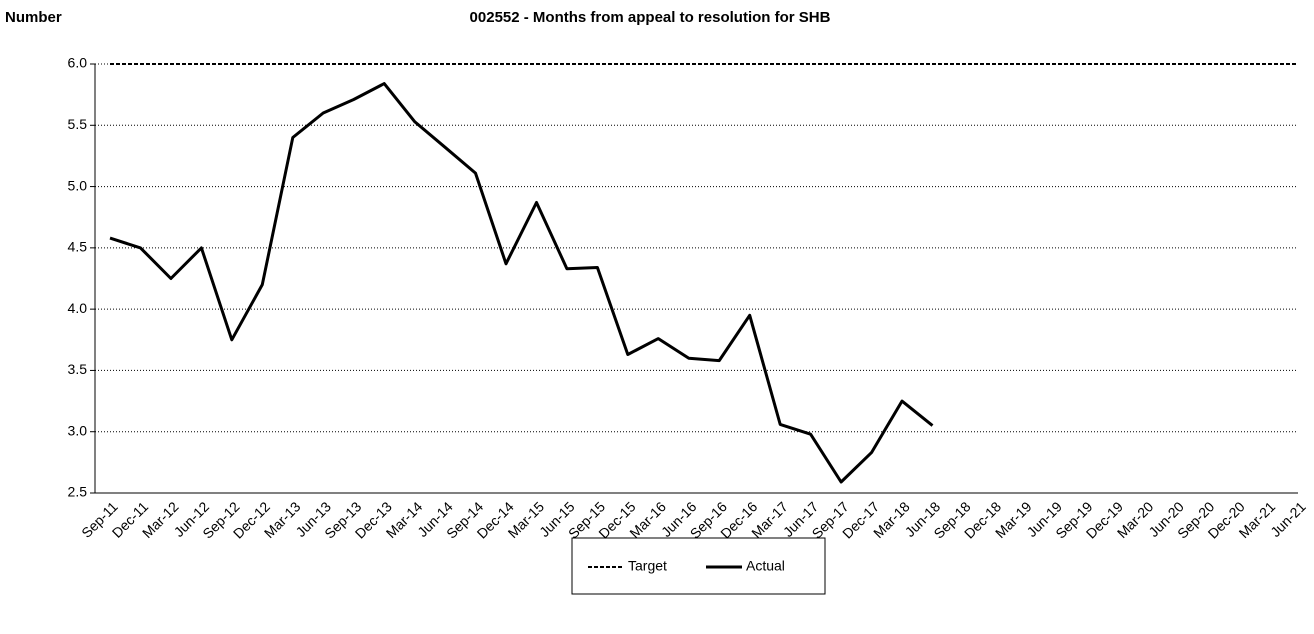  Describe the element at coordinates (647, 566) in the screenshot. I see `legend-label: Target` at that location.